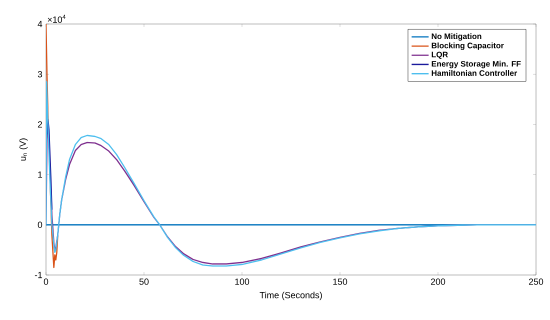  What do you see at coordinates (536, 281) in the screenshot?
I see `x-tick-label: 250` at bounding box center [536, 281].